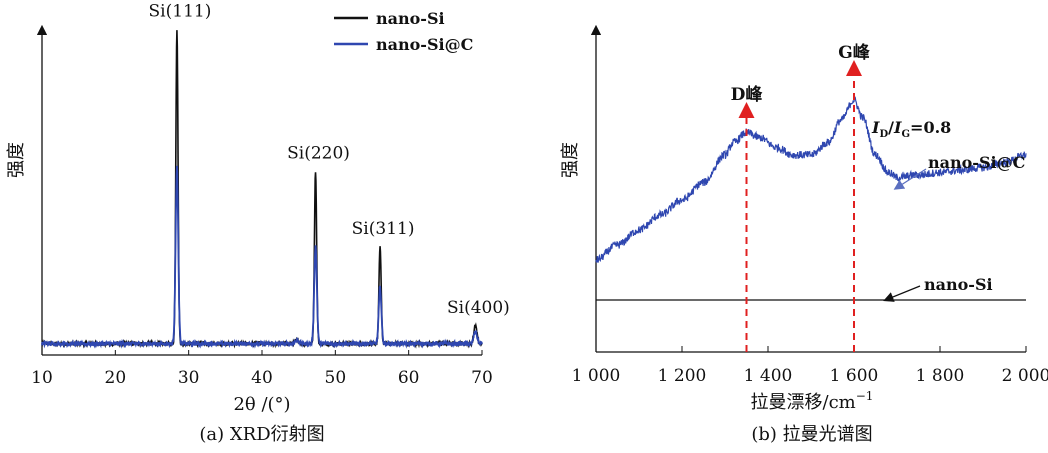  Describe the element at coordinates (189, 378) in the screenshot. I see `xrd-x-tick-label: 30` at that location.